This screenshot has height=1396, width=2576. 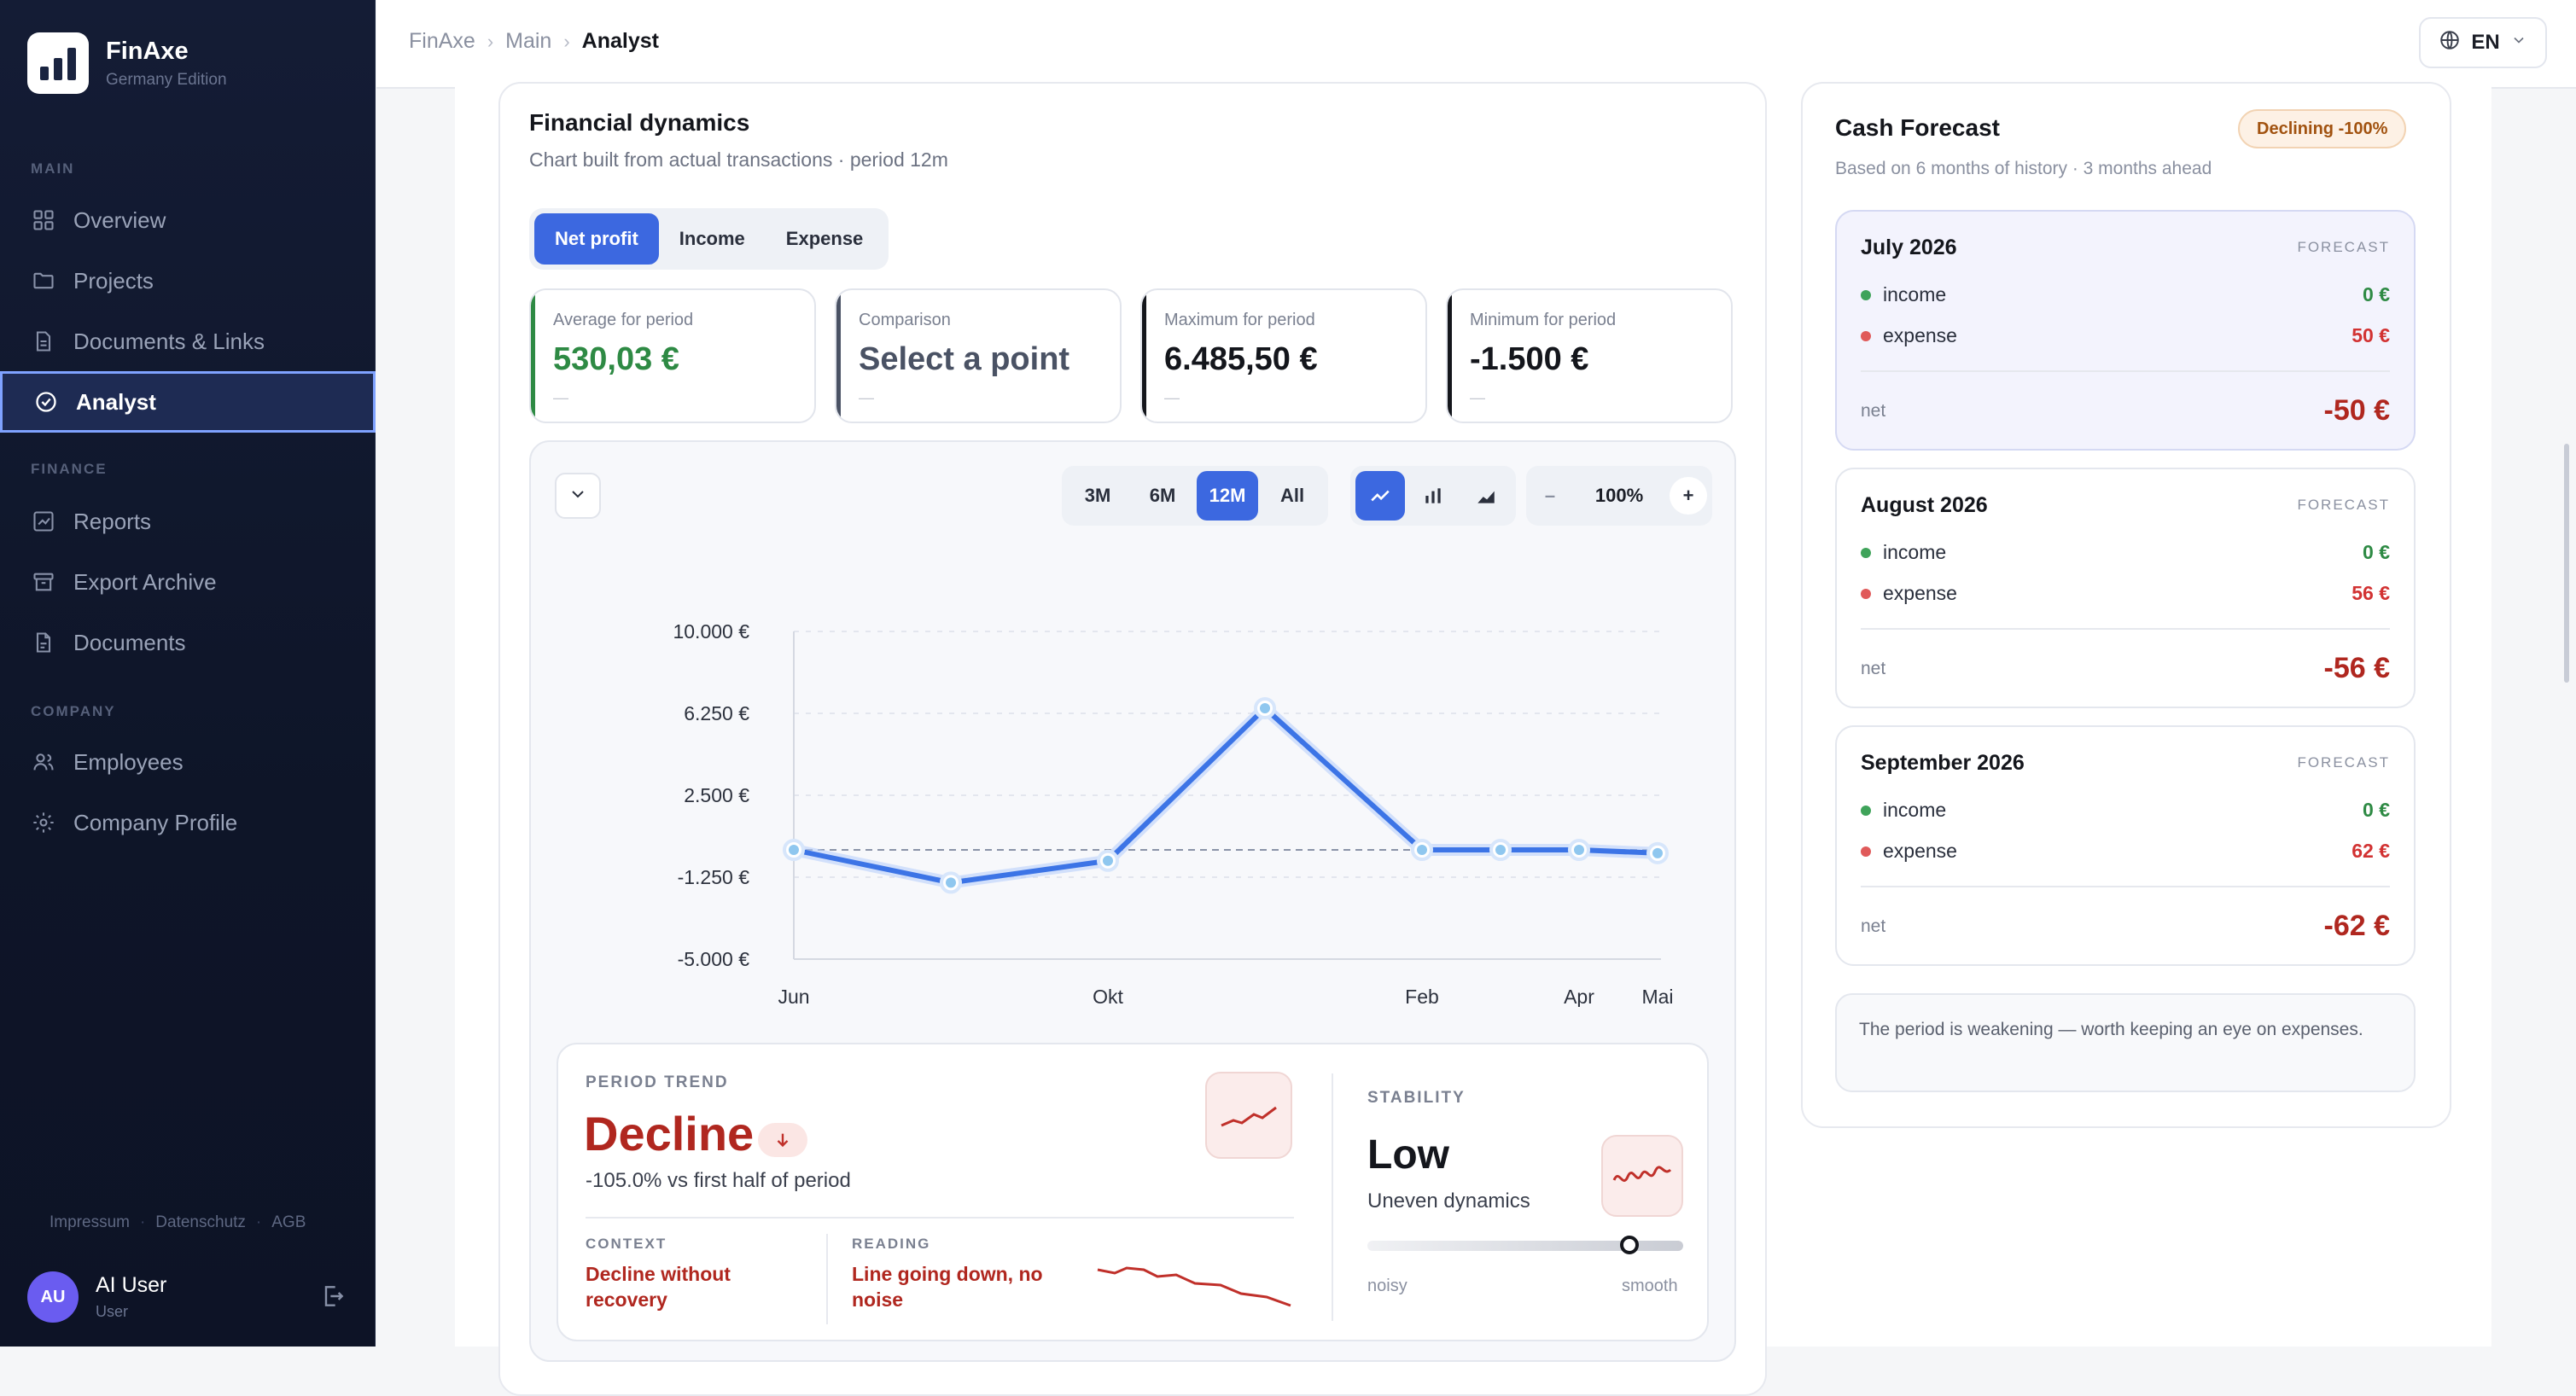 I want to click on scrollbar, so click(x=2566, y=564).